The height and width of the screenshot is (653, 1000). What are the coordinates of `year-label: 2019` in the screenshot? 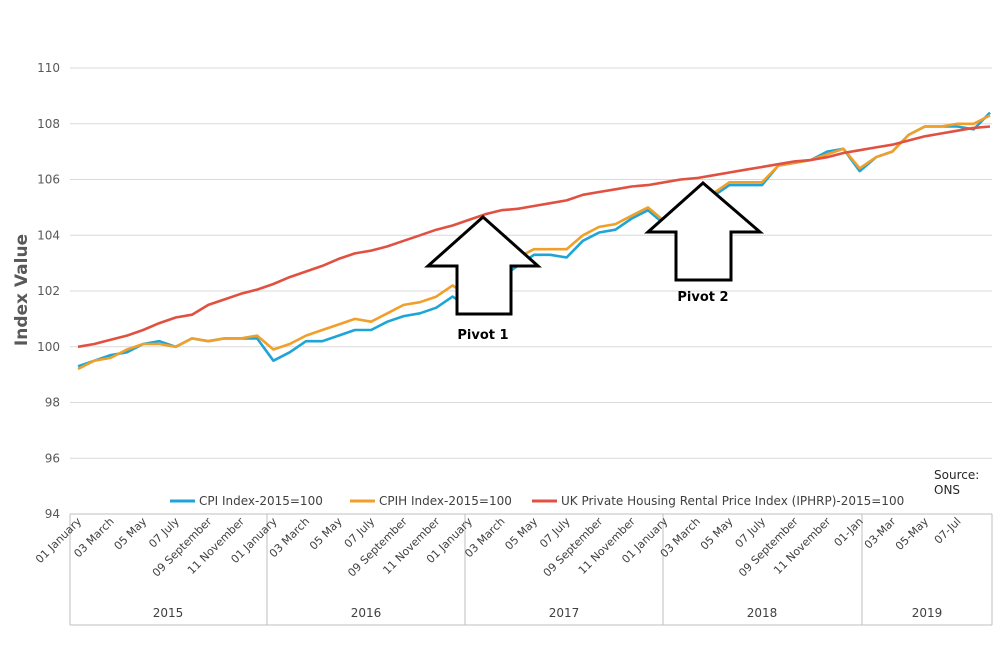 It's located at (927, 613).